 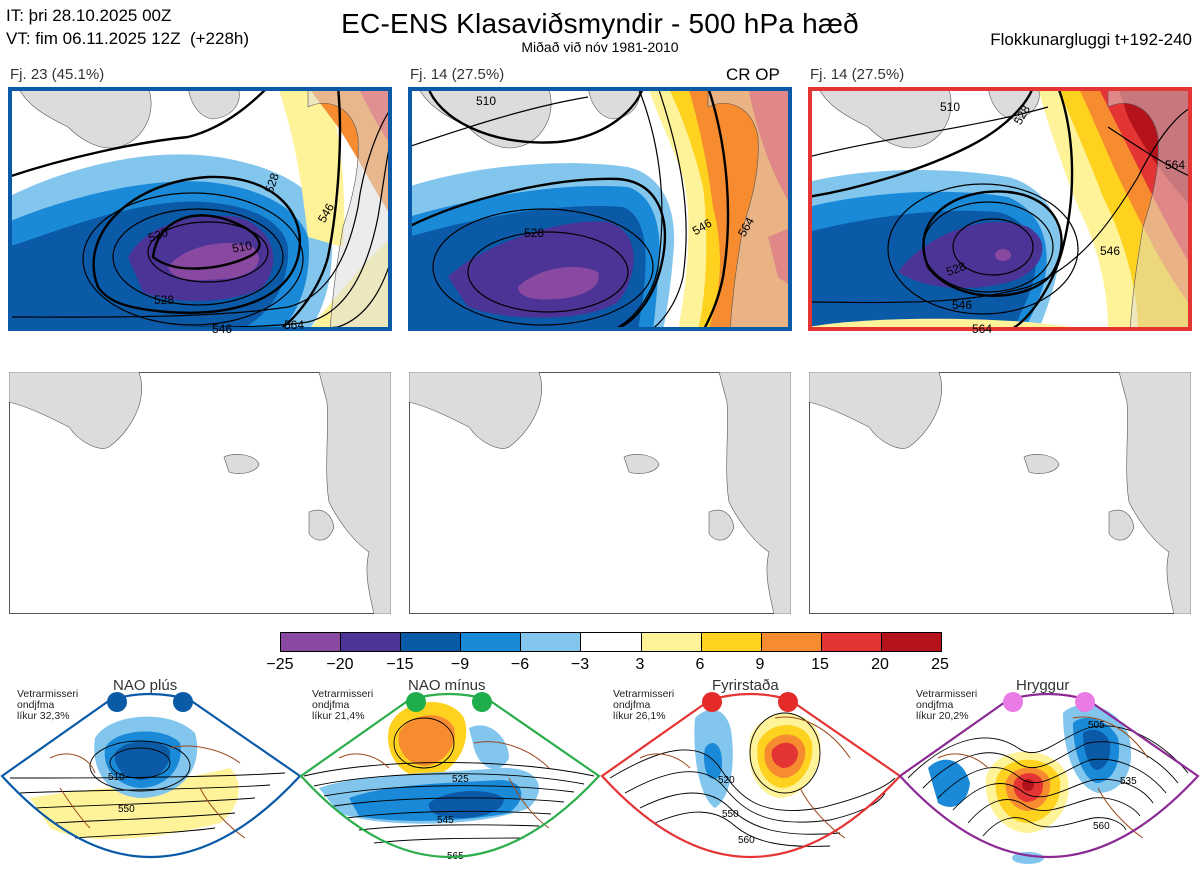 What do you see at coordinates (145, 685) in the screenshot?
I see `pattern-1-title: NAO plús` at bounding box center [145, 685].